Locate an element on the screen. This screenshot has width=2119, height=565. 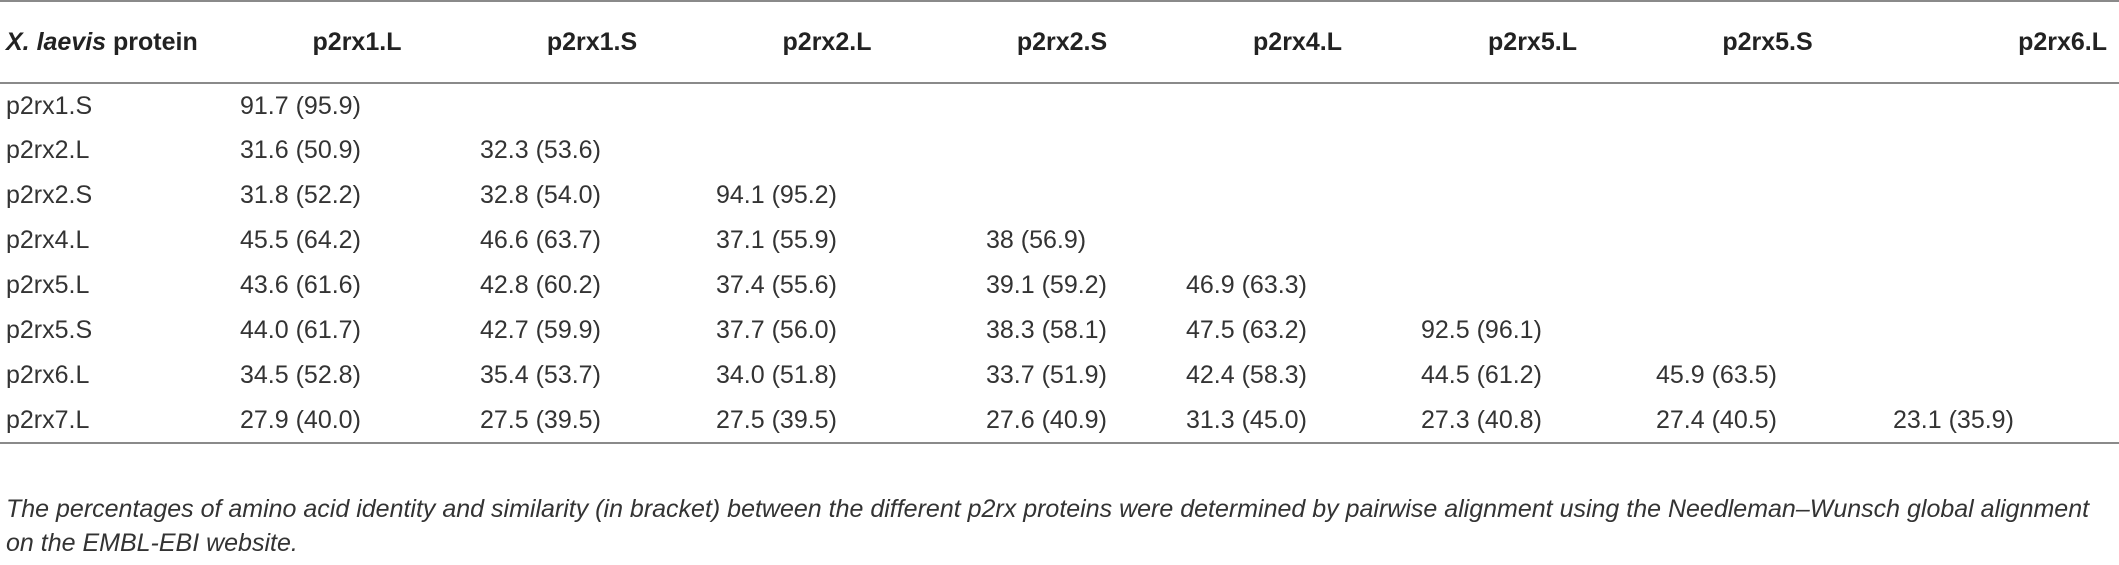
table-cell: 45.9 (63.5) is located at coordinates (1716, 375).